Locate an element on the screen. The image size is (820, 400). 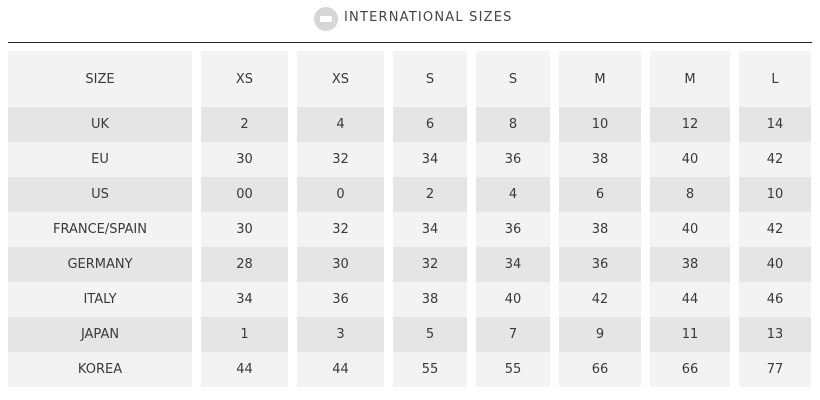
table-row: EU 30 32 34 36 38 40 42 is located at coordinates (409, 159).